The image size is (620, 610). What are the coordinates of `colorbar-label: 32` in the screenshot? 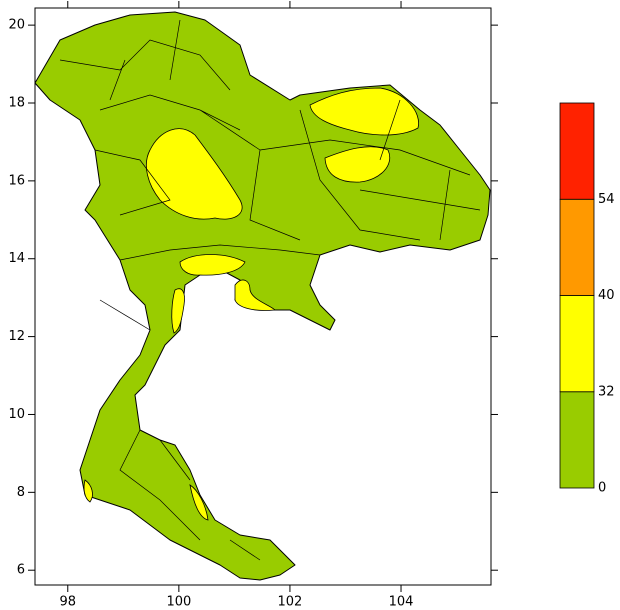 It's located at (606, 391).